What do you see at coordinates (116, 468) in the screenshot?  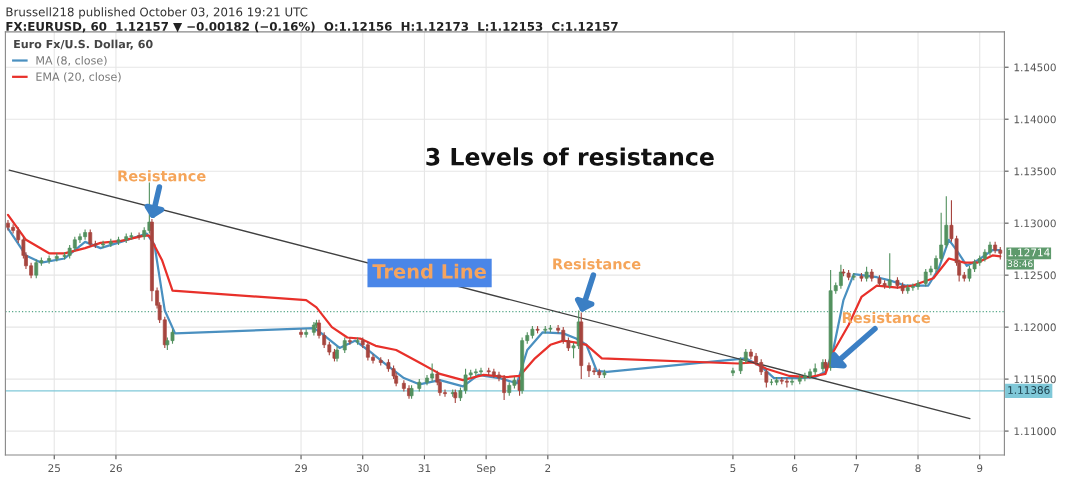 I see `x-tick-label: 26` at bounding box center [116, 468].